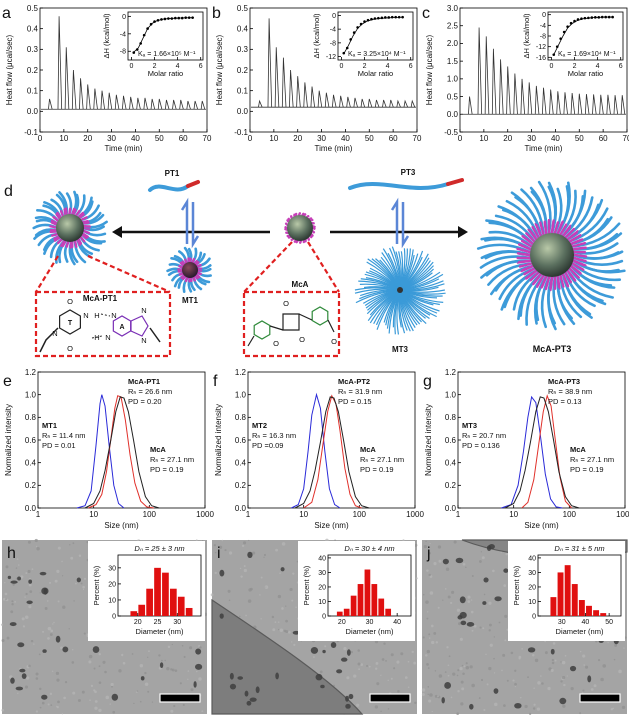 This screenshot has width=629, height=716. Describe the element at coordinates (483, 138) in the screenshot. I see `x-tick-label: 10` at that location.